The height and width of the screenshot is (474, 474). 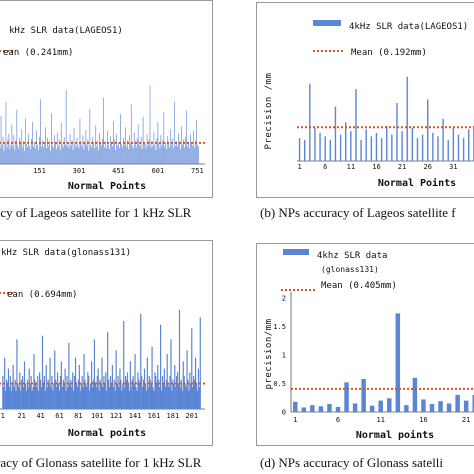 What do you see at coordinates (79, 171) in the screenshot?
I see `x-tick-label: 301` at bounding box center [79, 171].